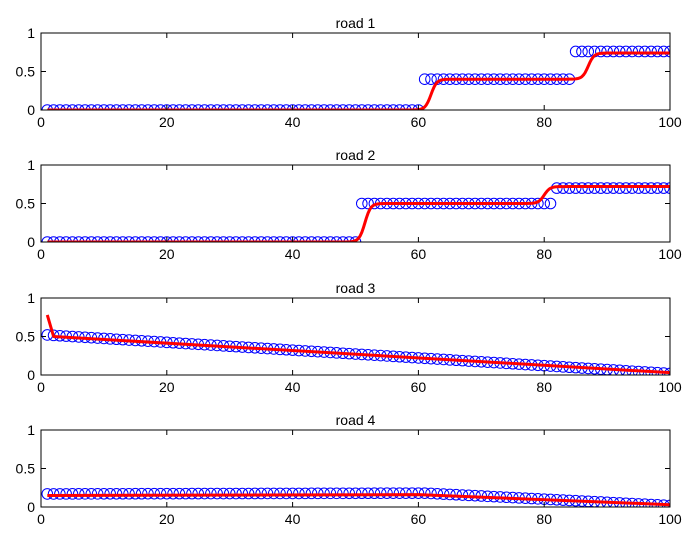 This screenshot has width=683, height=536. I want to click on panel-title: road 2, so click(356, 155).